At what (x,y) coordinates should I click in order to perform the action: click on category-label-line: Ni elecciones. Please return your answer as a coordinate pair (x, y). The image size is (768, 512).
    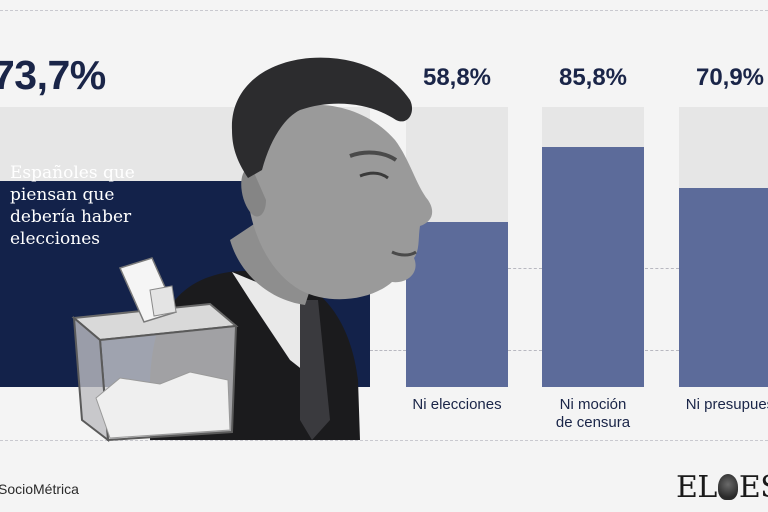
    Looking at the image, I should click on (457, 404).